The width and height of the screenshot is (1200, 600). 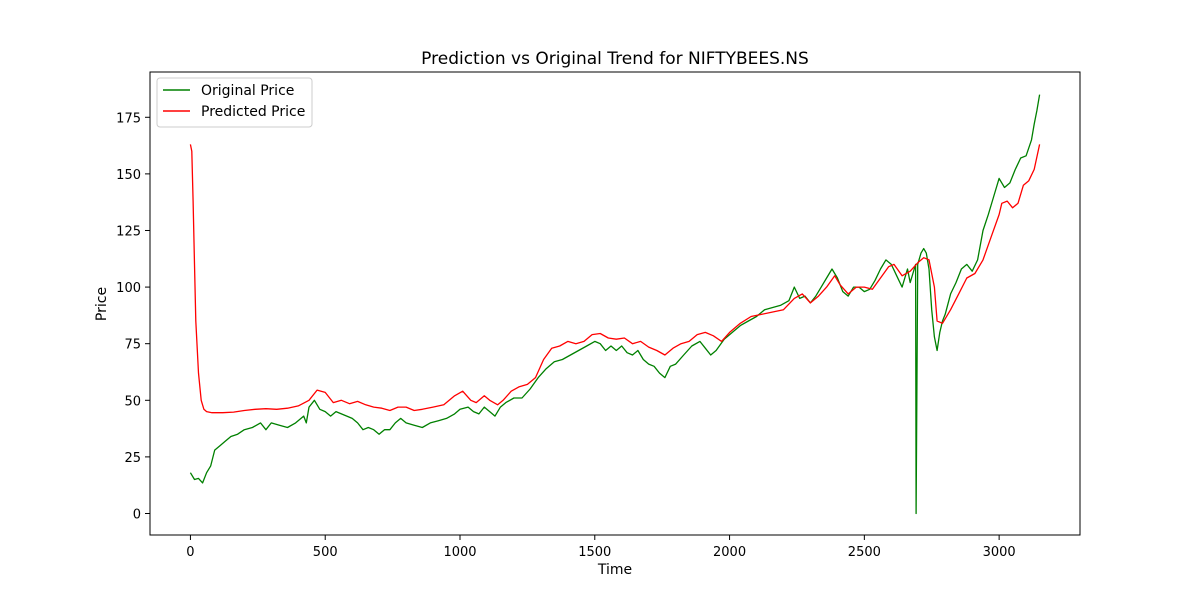 What do you see at coordinates (132, 401) in the screenshot?
I see `y-tick-label: 50` at bounding box center [132, 401].